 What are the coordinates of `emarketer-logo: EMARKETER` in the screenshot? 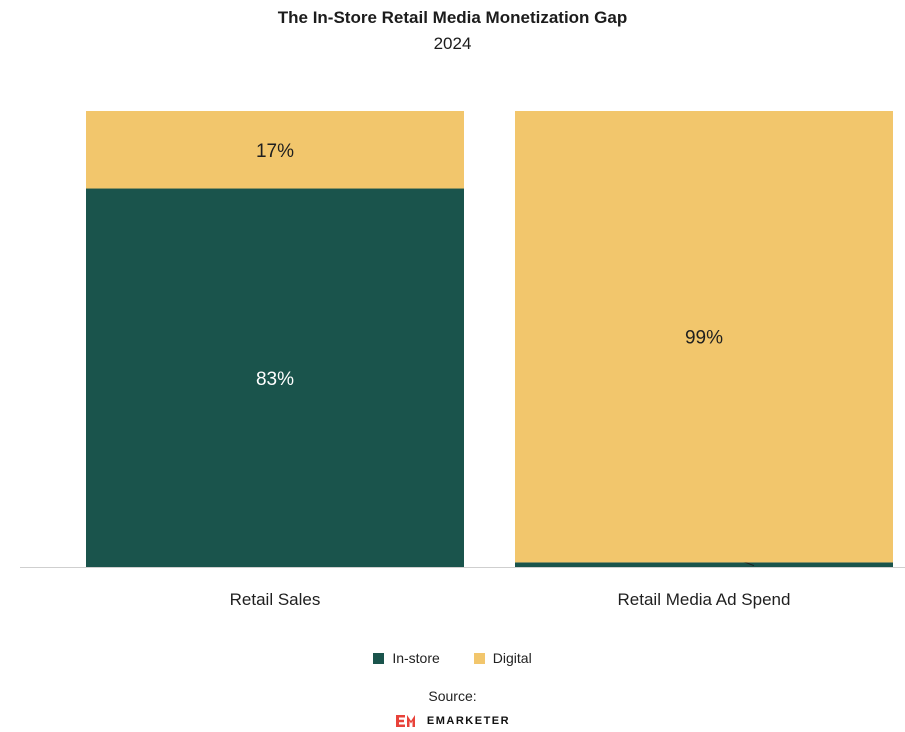 It's located at (452, 721).